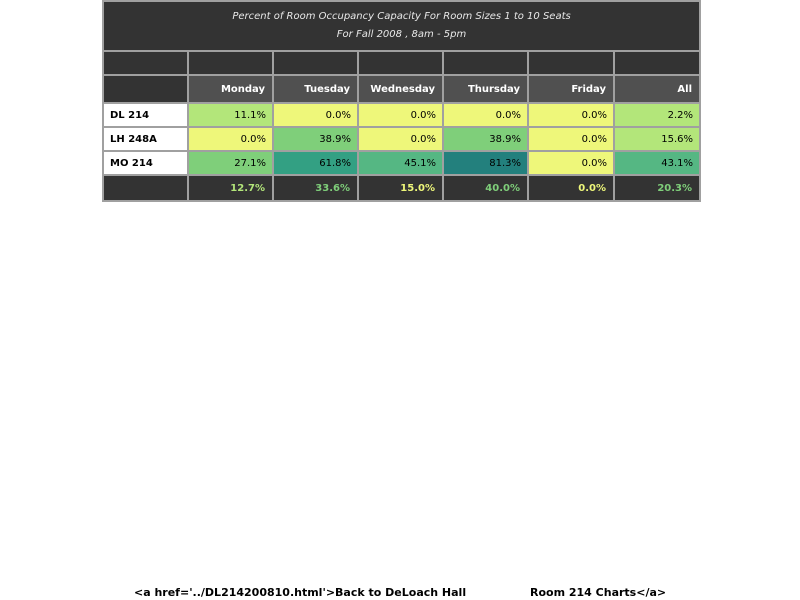 This screenshot has width=800, height=600. What do you see at coordinates (657, 89) in the screenshot?
I see `column-header-all: All` at bounding box center [657, 89].